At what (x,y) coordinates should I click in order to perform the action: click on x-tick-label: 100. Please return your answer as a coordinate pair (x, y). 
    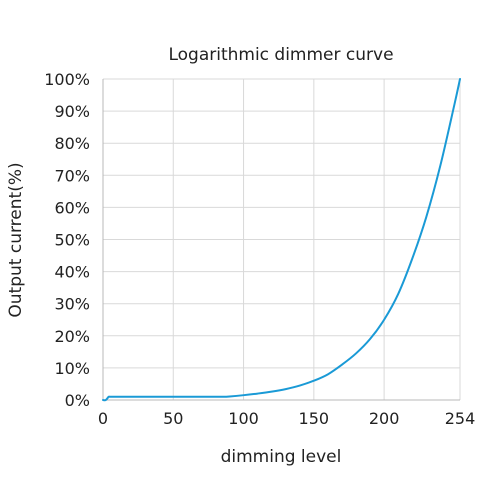
    Looking at the image, I should click on (243, 418).